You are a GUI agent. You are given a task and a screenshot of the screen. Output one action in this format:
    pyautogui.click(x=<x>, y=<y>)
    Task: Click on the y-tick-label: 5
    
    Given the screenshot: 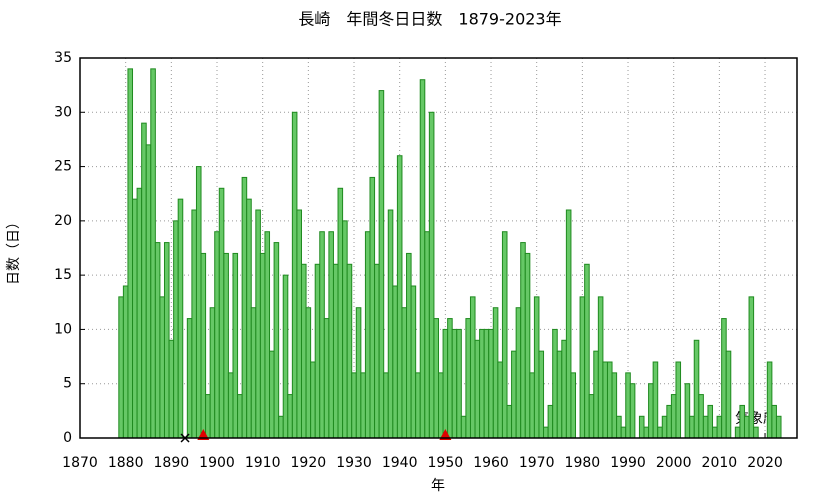 What is the action you would take?
    pyautogui.click(x=67, y=384)
    